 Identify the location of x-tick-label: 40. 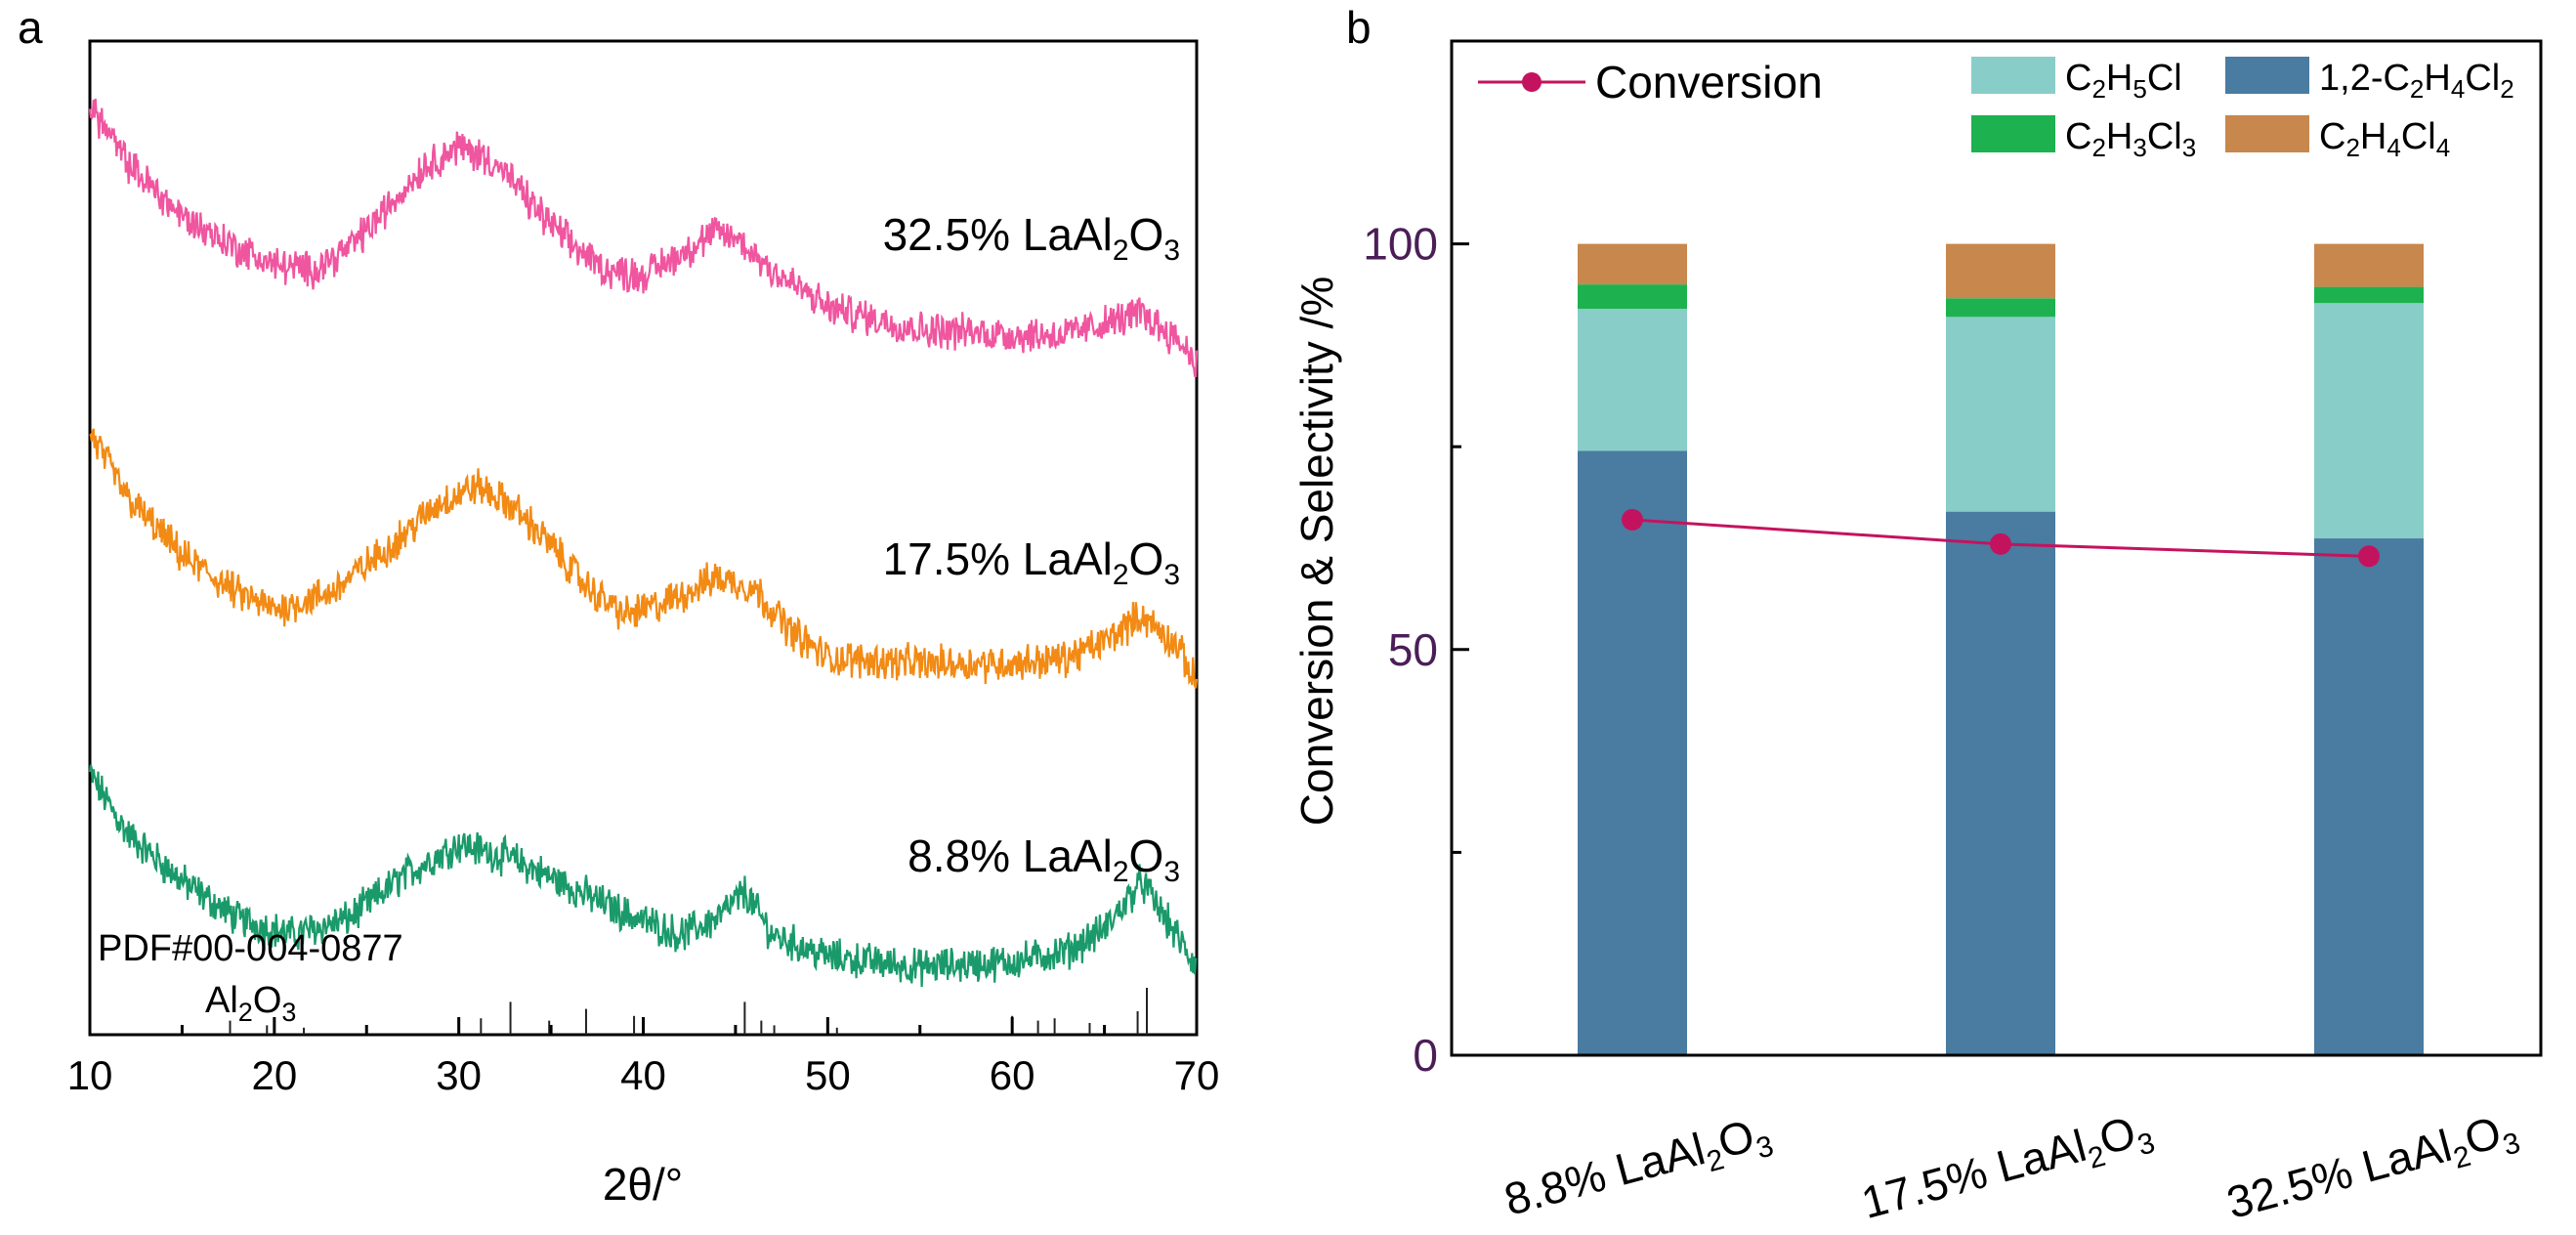
(643, 1075).